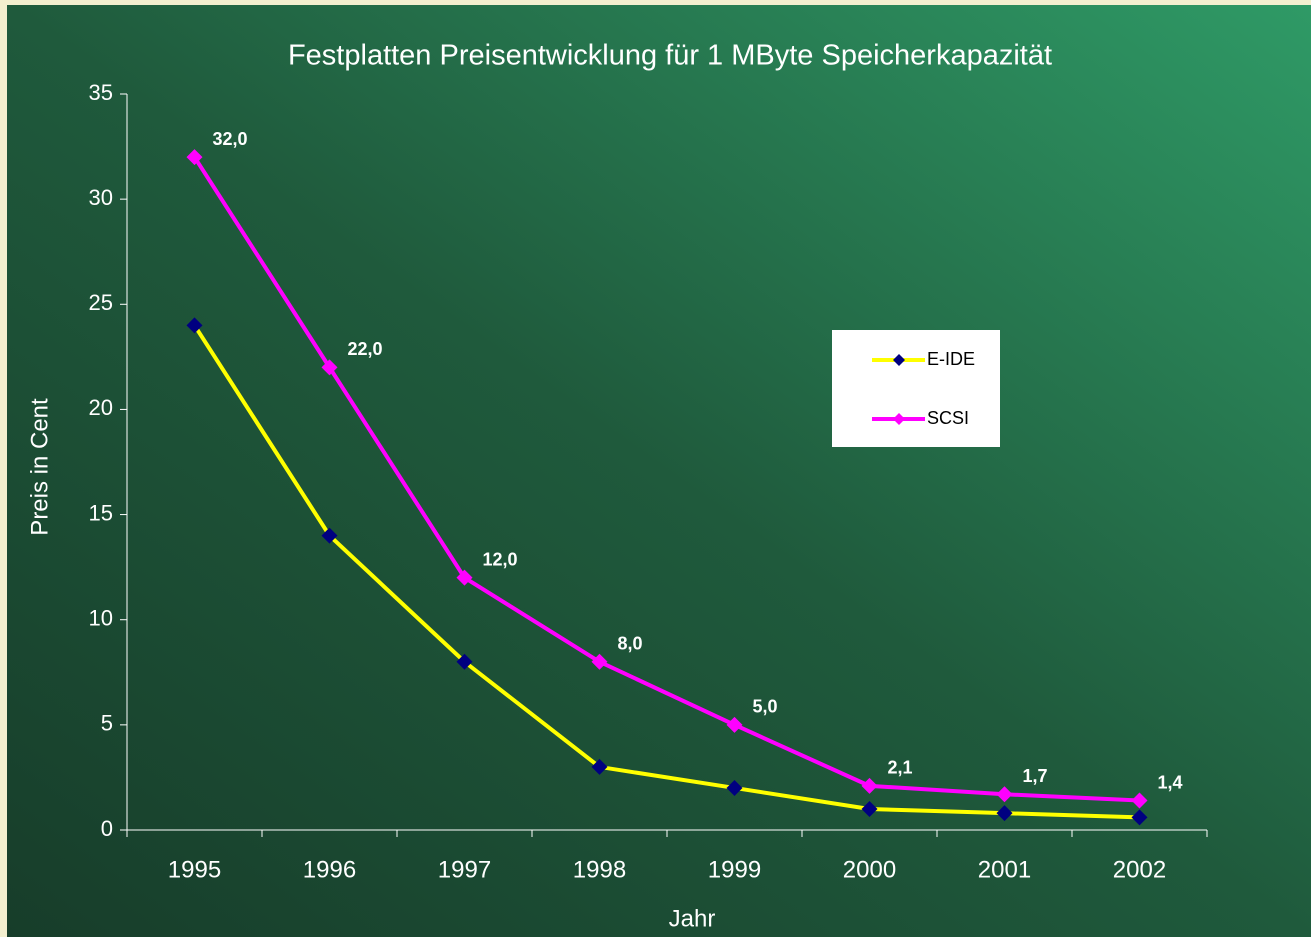  Describe the element at coordinates (869, 869) in the screenshot. I see `x-tick-label: 2000` at that location.